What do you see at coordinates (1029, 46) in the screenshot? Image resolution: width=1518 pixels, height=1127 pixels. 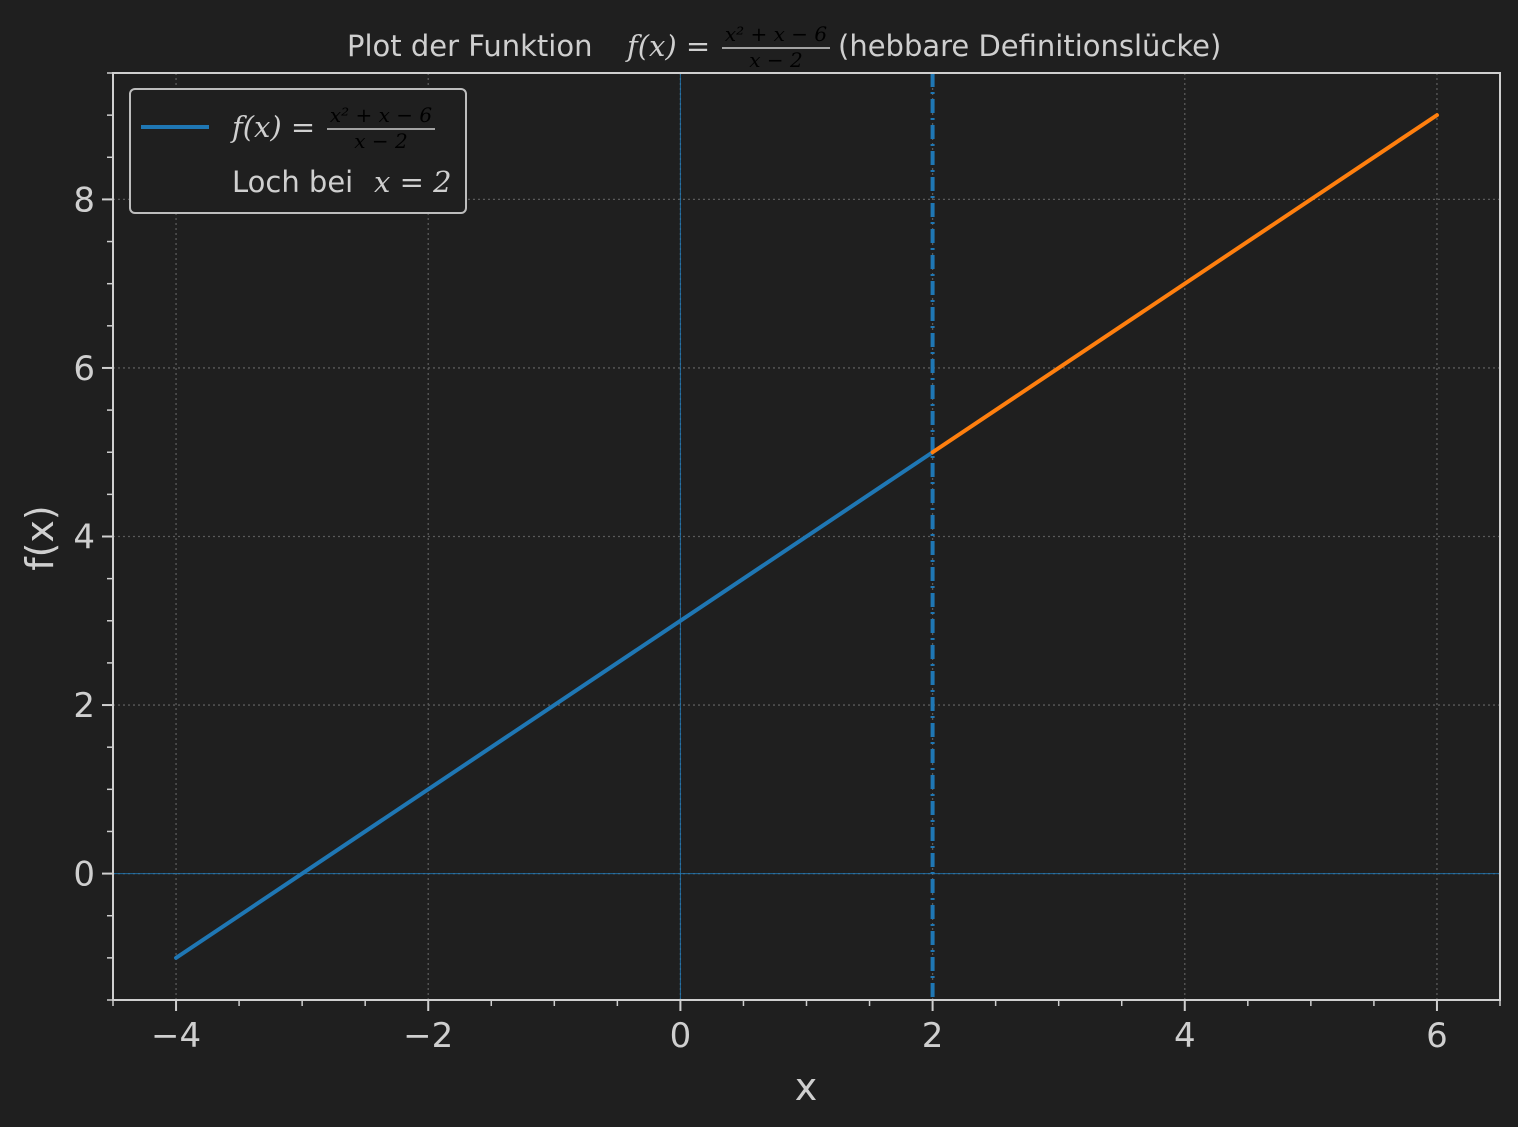 I see `title-suffix: (hebbare Definitionslücke)` at bounding box center [1029, 46].